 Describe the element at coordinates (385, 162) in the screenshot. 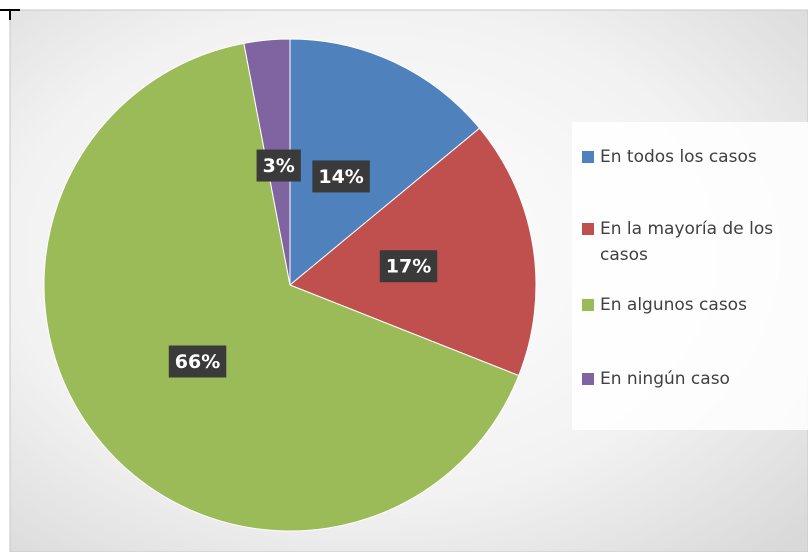

I see `pie-slice` at that location.